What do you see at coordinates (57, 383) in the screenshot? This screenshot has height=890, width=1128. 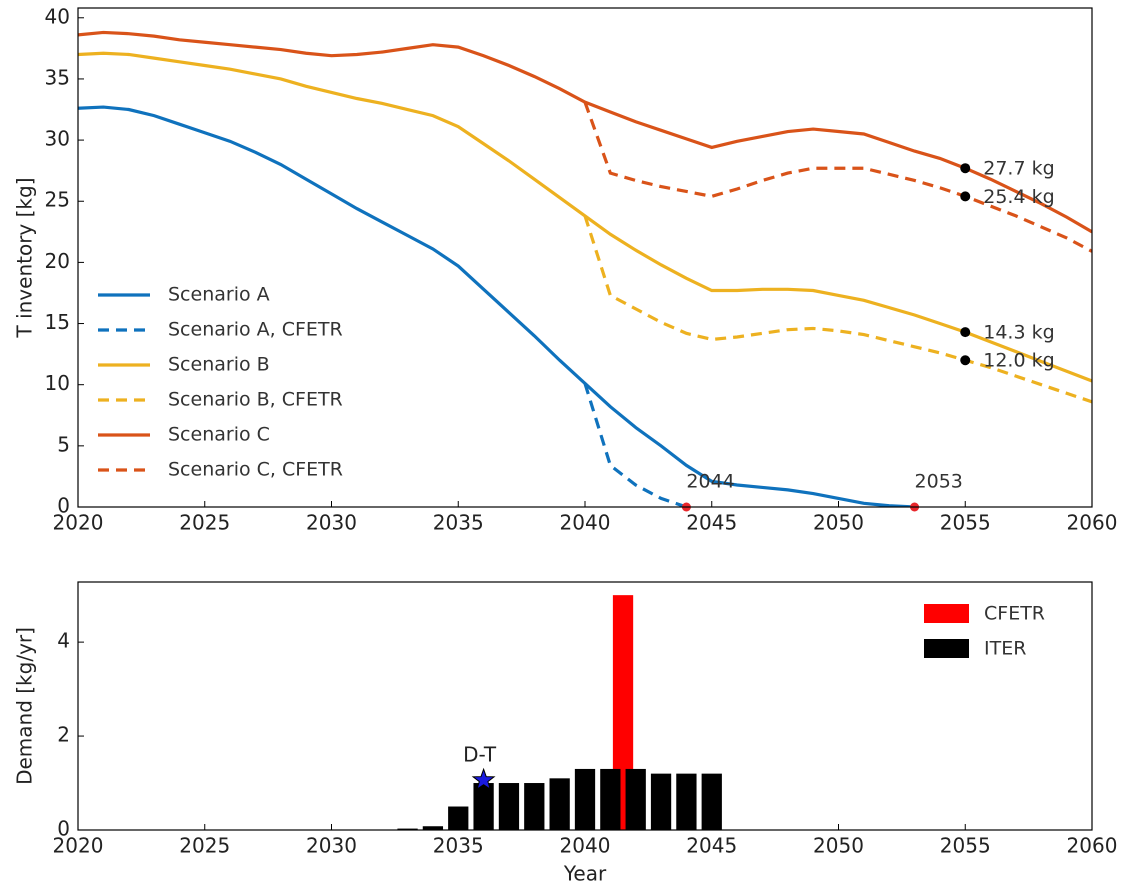 I see `y-tick-label: 10` at bounding box center [57, 383].